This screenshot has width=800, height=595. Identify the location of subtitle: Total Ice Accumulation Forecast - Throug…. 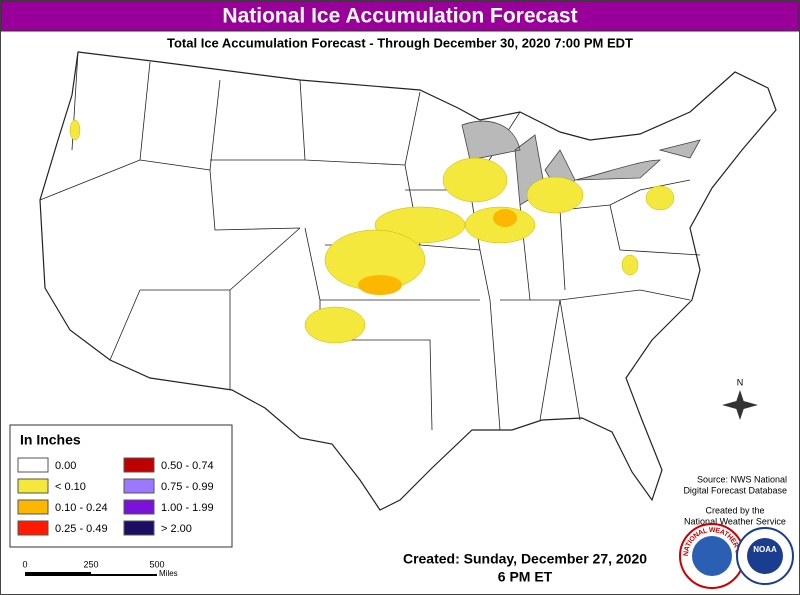
(400, 42).